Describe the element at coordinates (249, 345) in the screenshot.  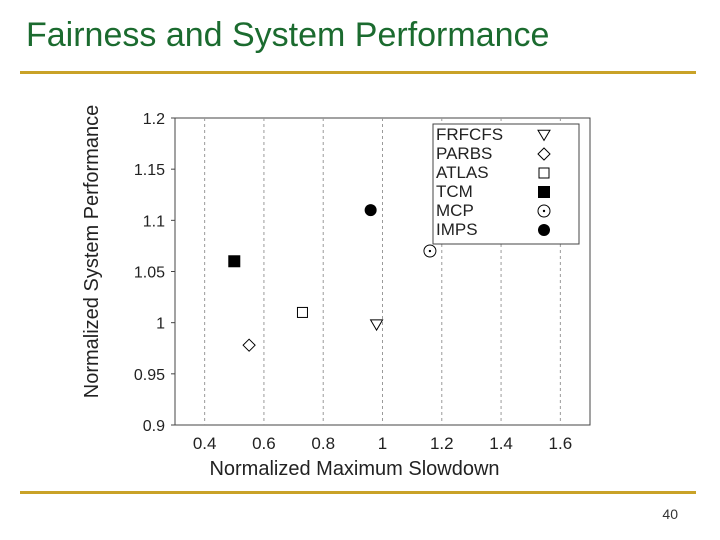
I see `data-point-parbs` at that location.